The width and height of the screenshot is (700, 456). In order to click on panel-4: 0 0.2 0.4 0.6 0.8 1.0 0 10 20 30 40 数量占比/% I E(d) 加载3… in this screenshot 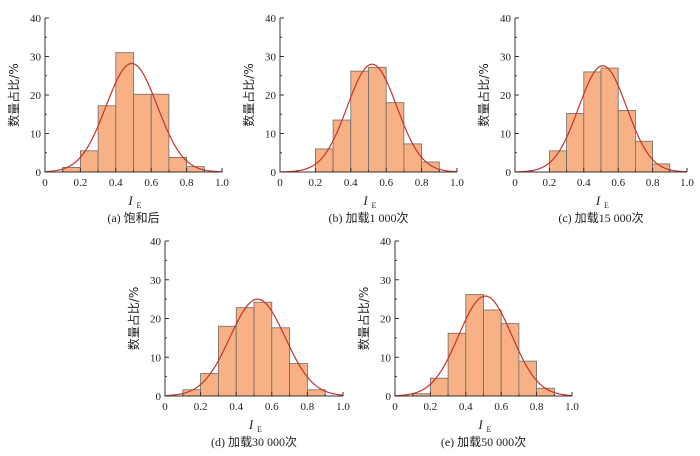, I will do `click(238, 342)`.